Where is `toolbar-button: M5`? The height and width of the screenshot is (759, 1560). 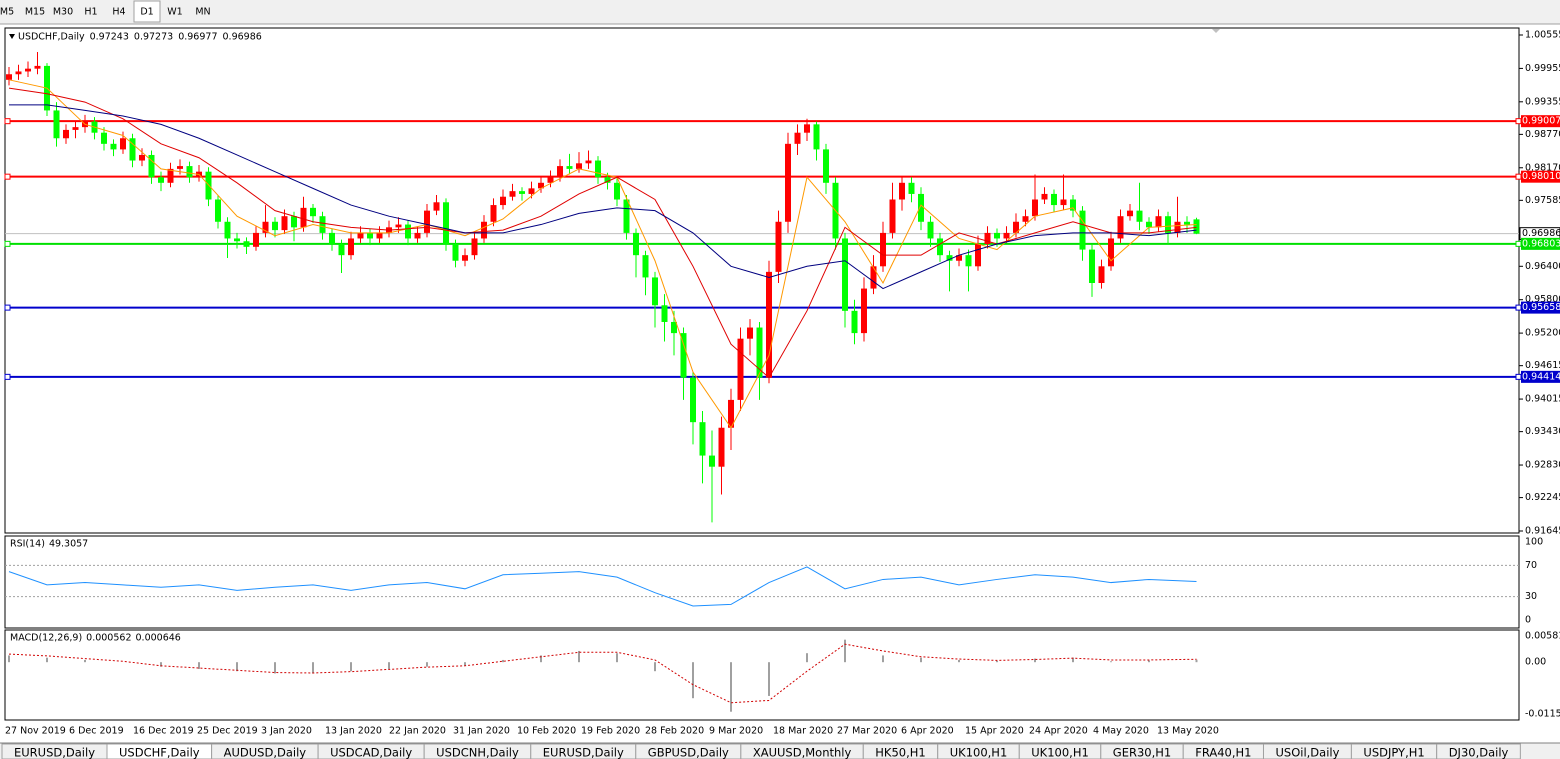
toolbar-button: M5 is located at coordinates (7, 12).